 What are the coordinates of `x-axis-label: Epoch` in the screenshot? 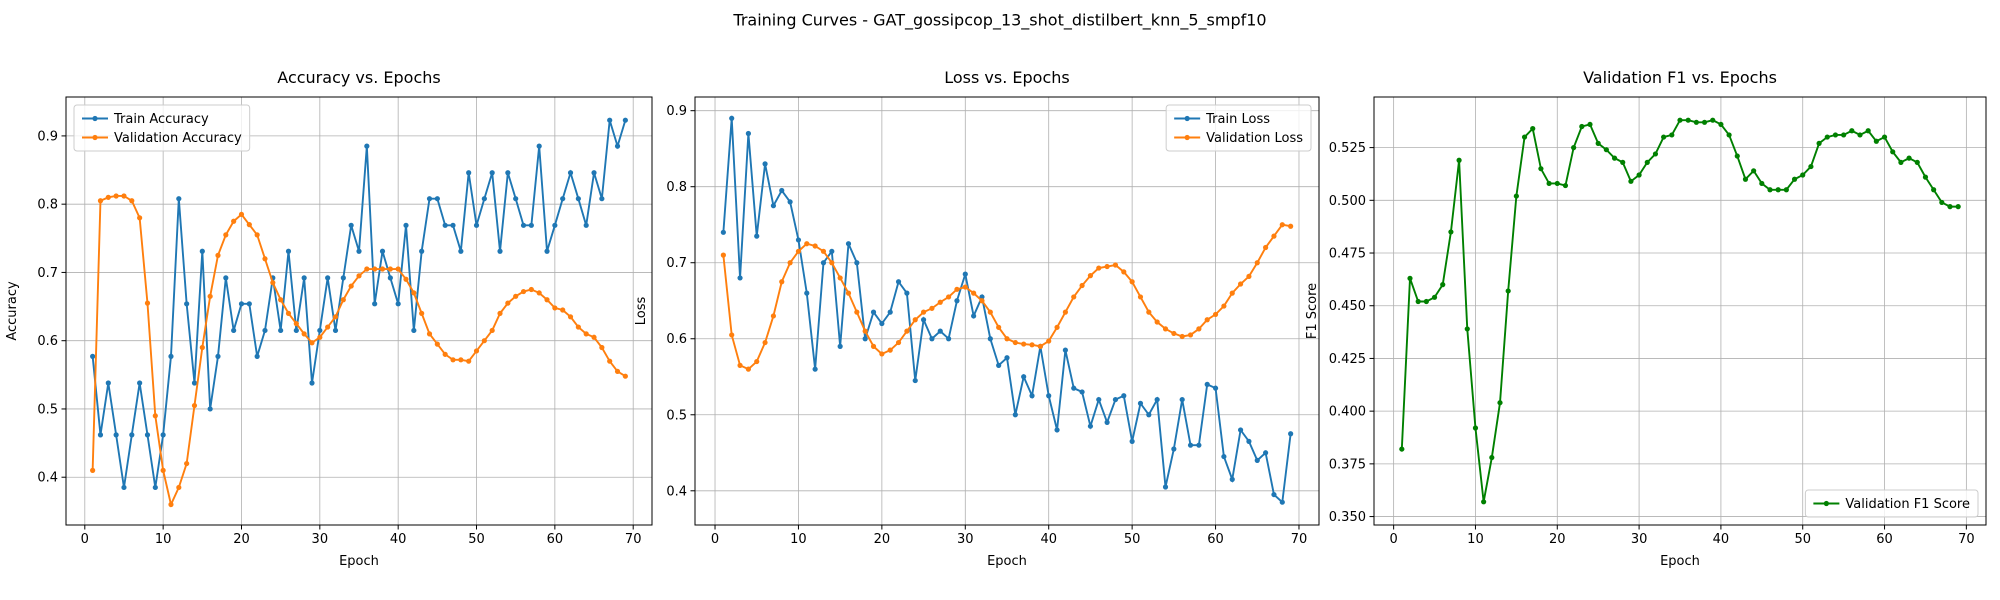 It's located at (1680, 561).